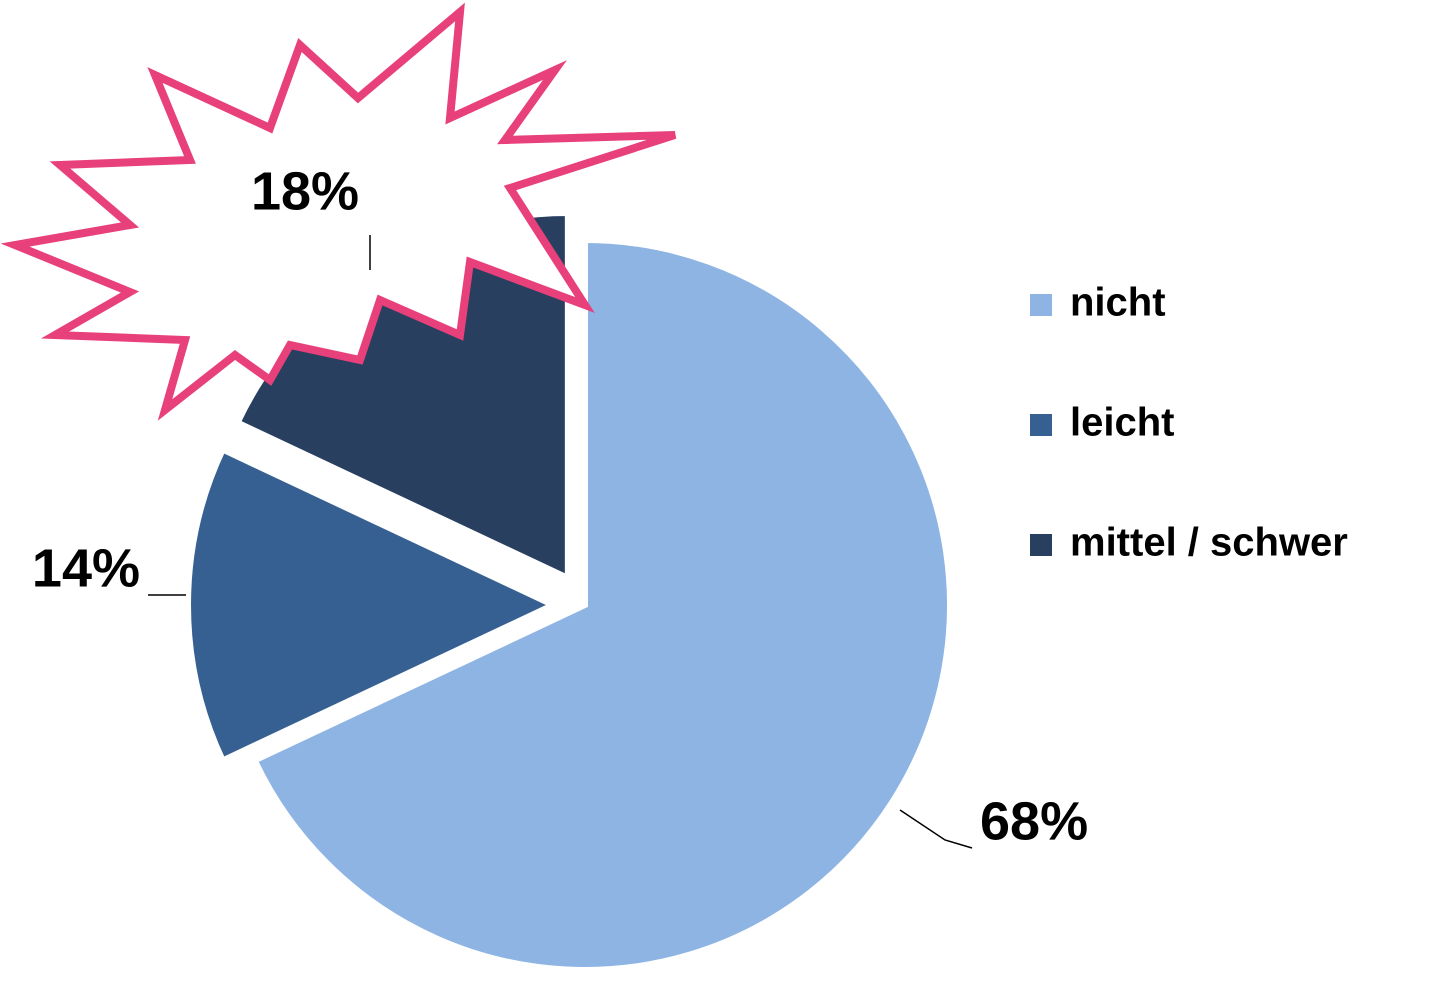  I want to click on pie-slice, so click(373, 605).